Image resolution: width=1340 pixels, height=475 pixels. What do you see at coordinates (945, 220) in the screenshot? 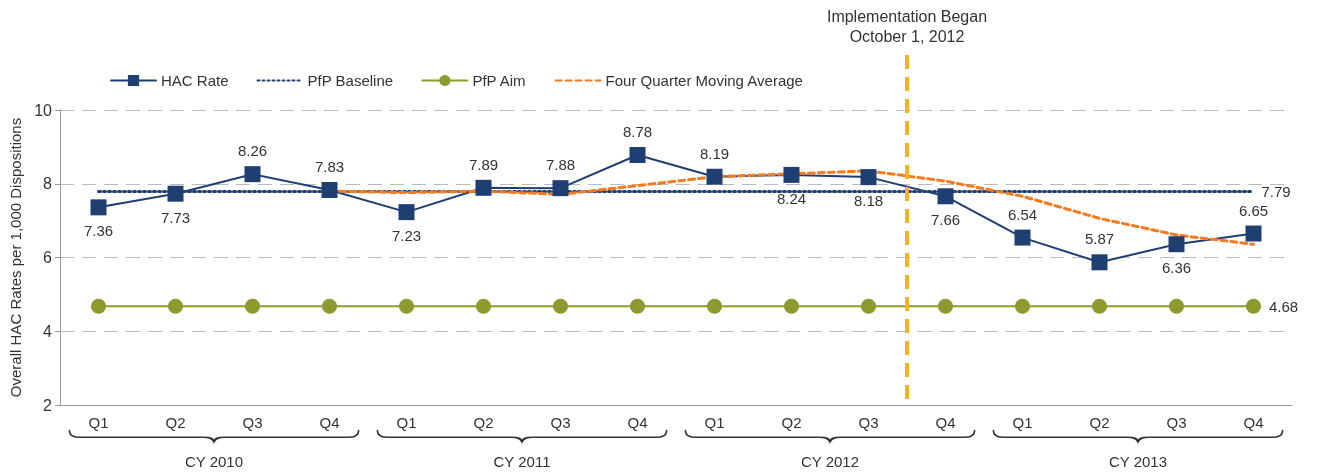
I see `data-label: 7.66` at bounding box center [945, 220].